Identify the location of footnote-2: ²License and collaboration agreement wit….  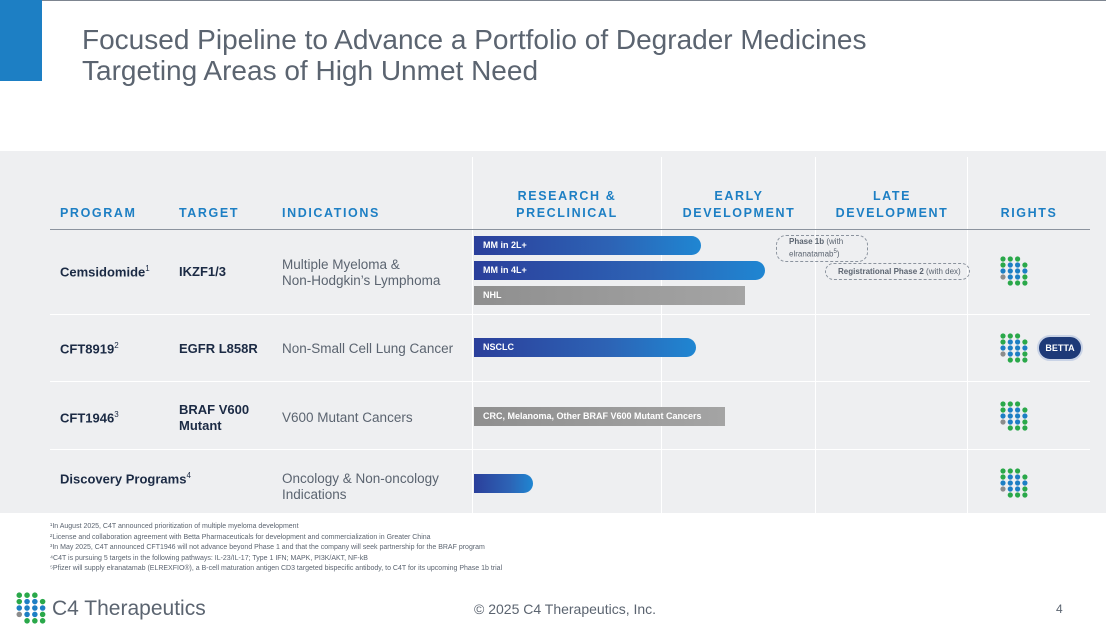
(240, 537).